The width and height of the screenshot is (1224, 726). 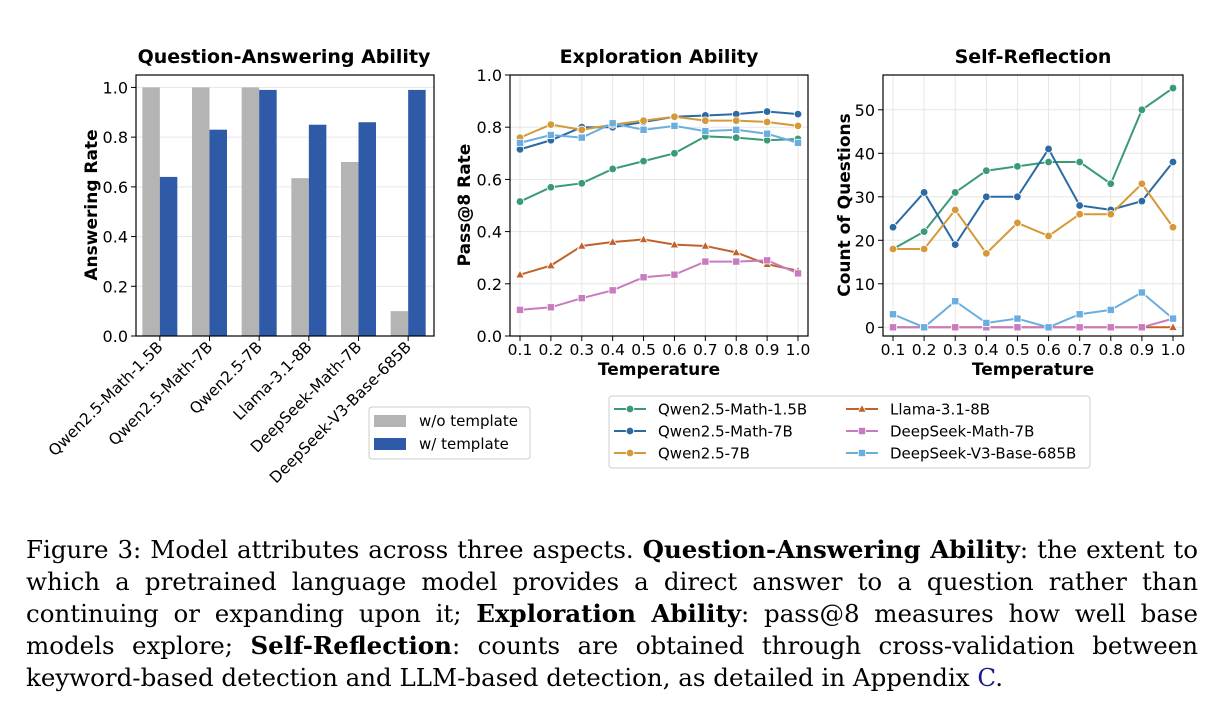 What do you see at coordinates (630, 431) in the screenshot?
I see `legend-marker-qwen2-5-math-7b` at bounding box center [630, 431].